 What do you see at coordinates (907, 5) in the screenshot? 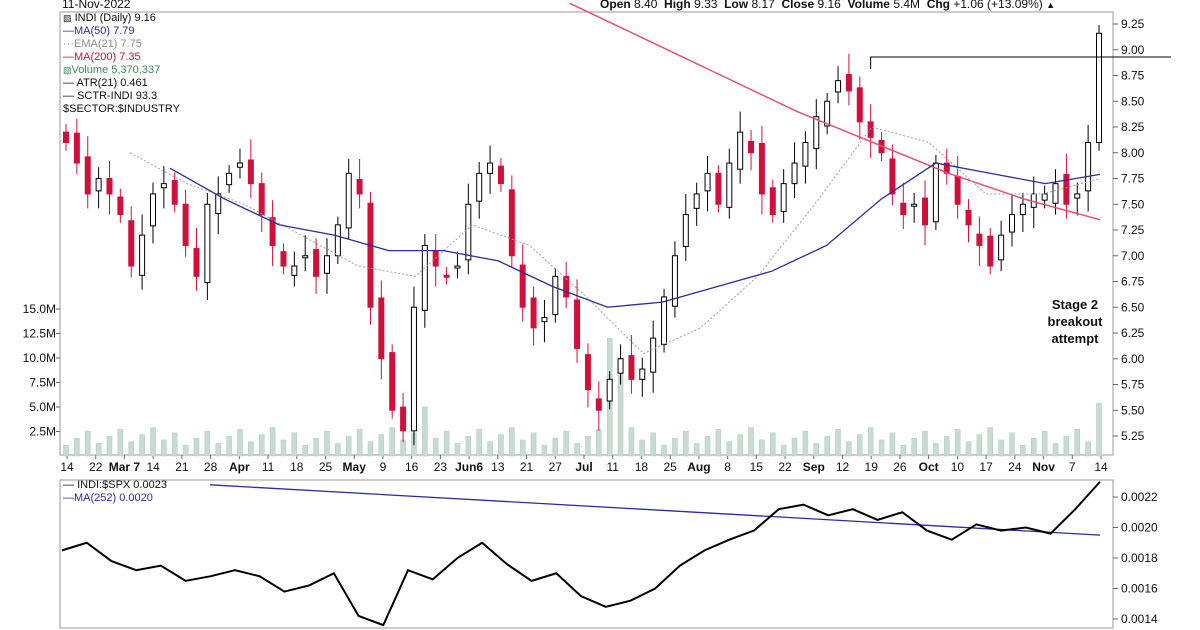
I see `volume-value: 5.4M` at bounding box center [907, 5].